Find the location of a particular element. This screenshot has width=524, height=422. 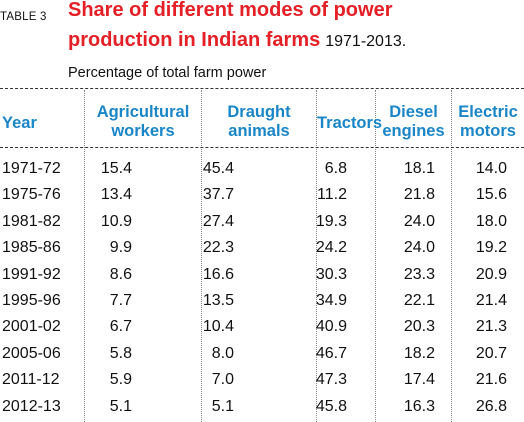

table-cell: 20.9 is located at coordinates (491, 274).